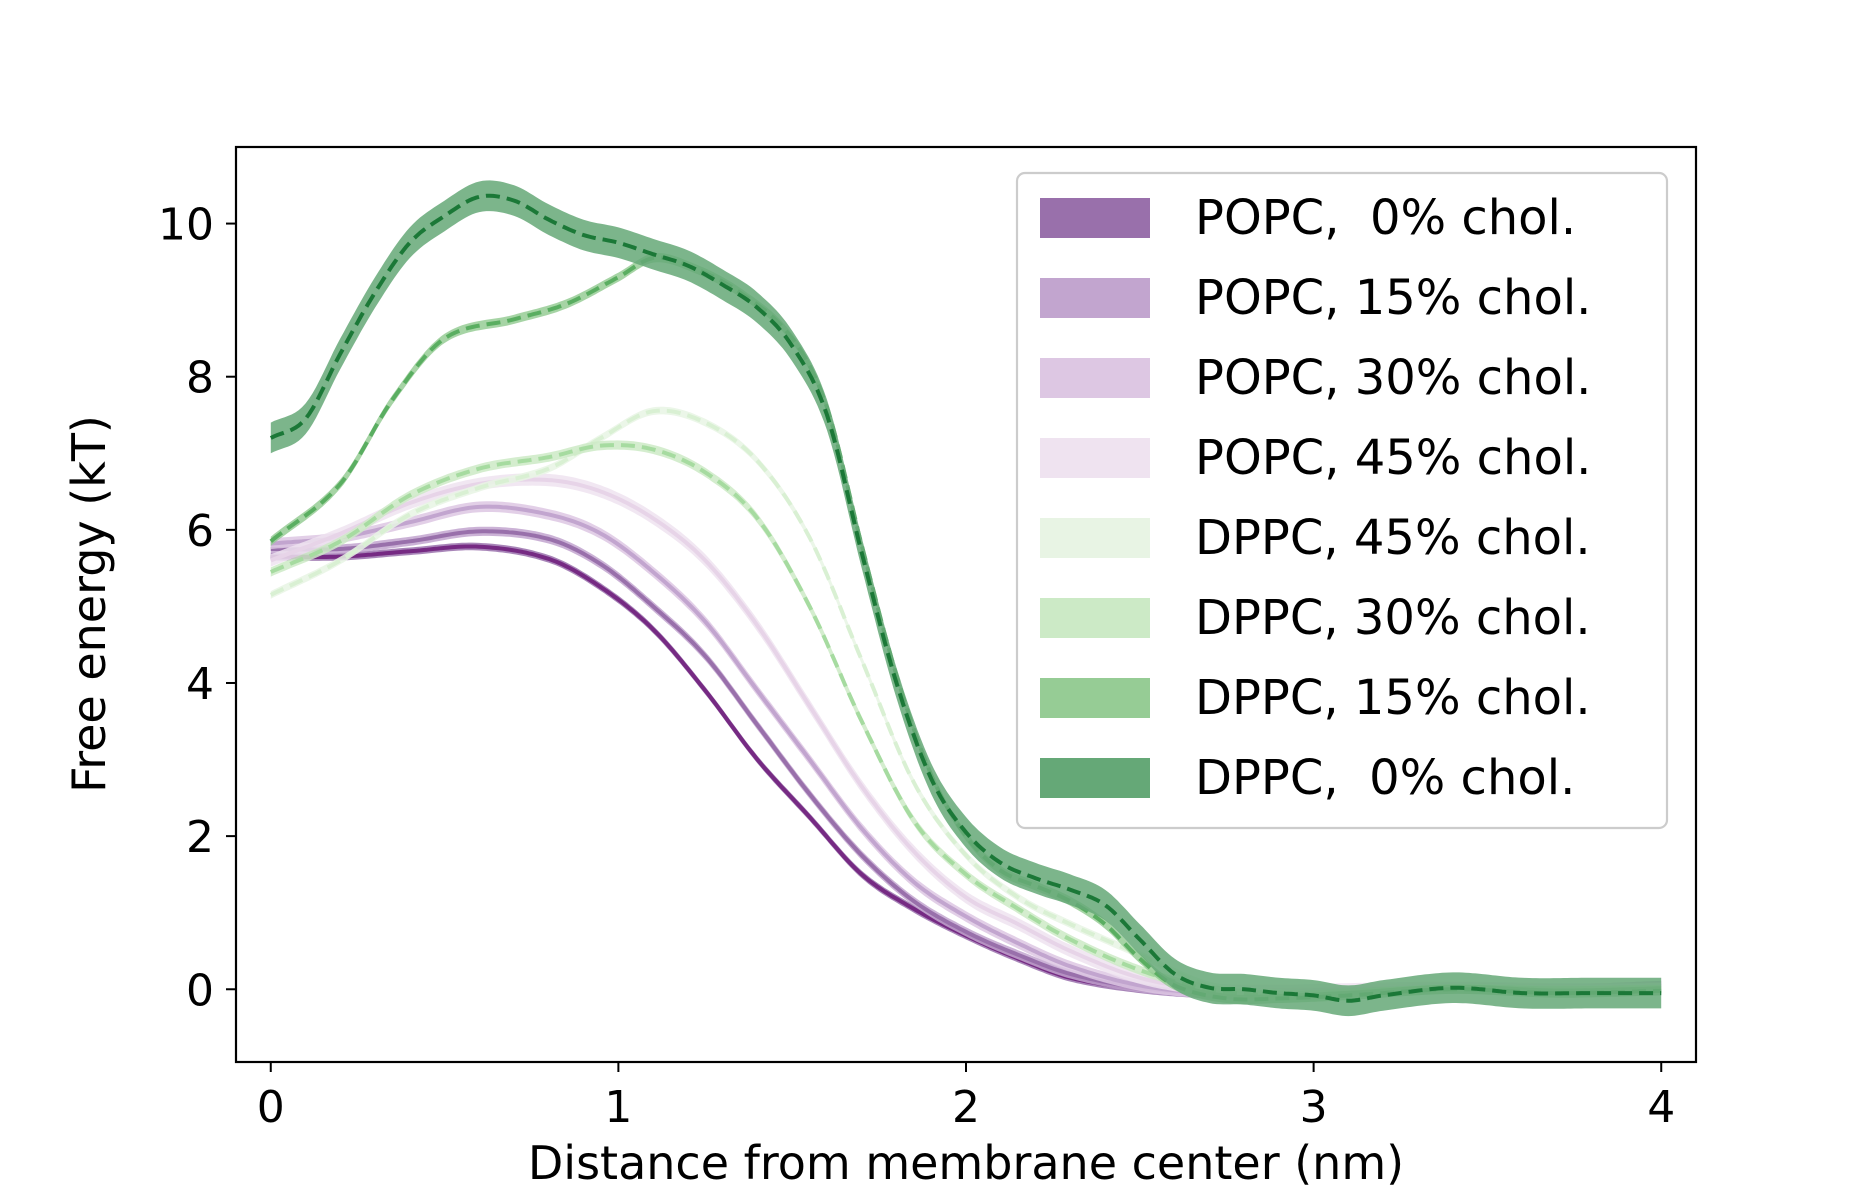 The image size is (1860, 1204). Describe the element at coordinates (1661, 1107) in the screenshot. I see `x-tick-label-4: 4` at that location.